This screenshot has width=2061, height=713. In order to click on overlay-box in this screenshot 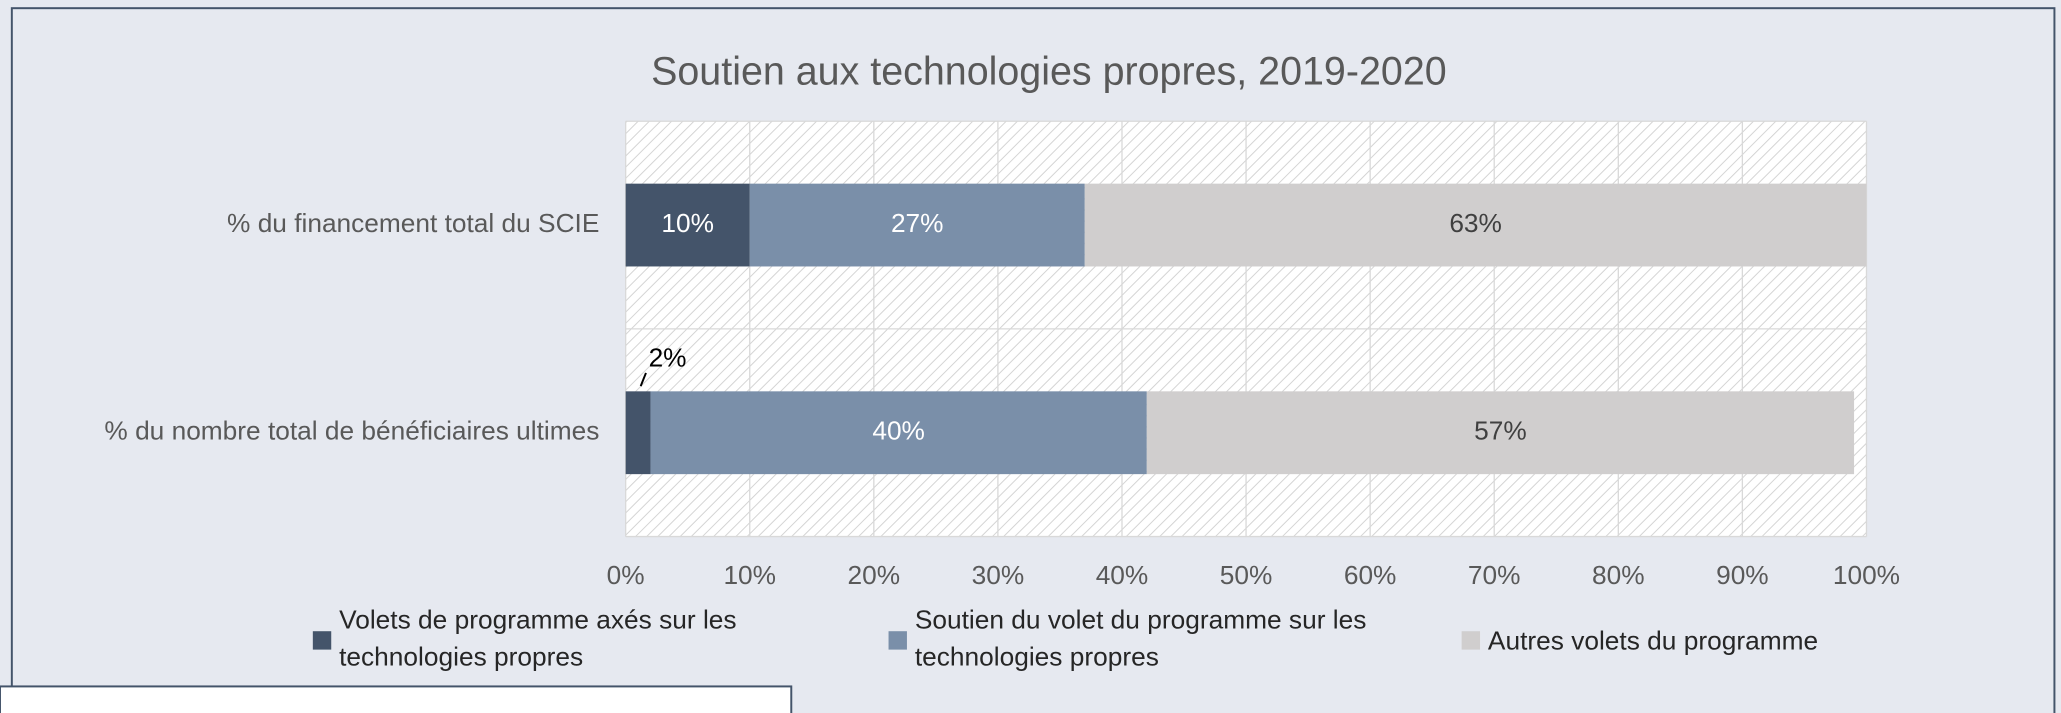, I will do `click(396, 699)`.